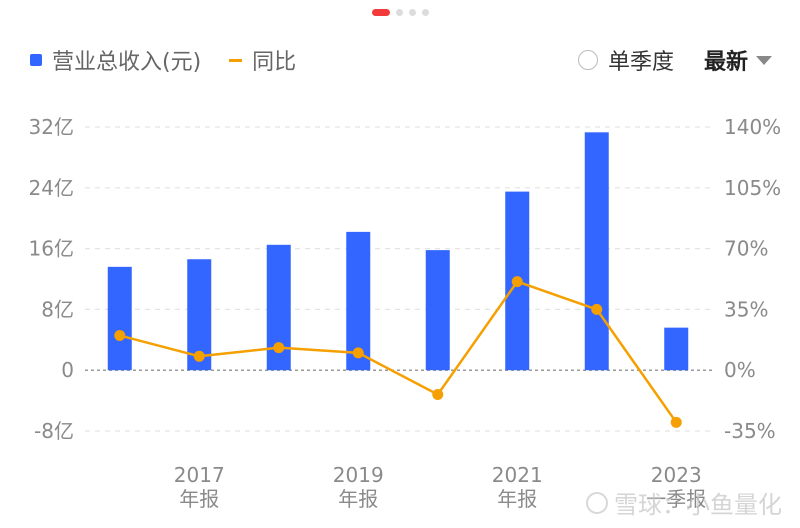 The height and width of the screenshot is (528, 800). I want to click on page-dot-active, so click(380, 12).